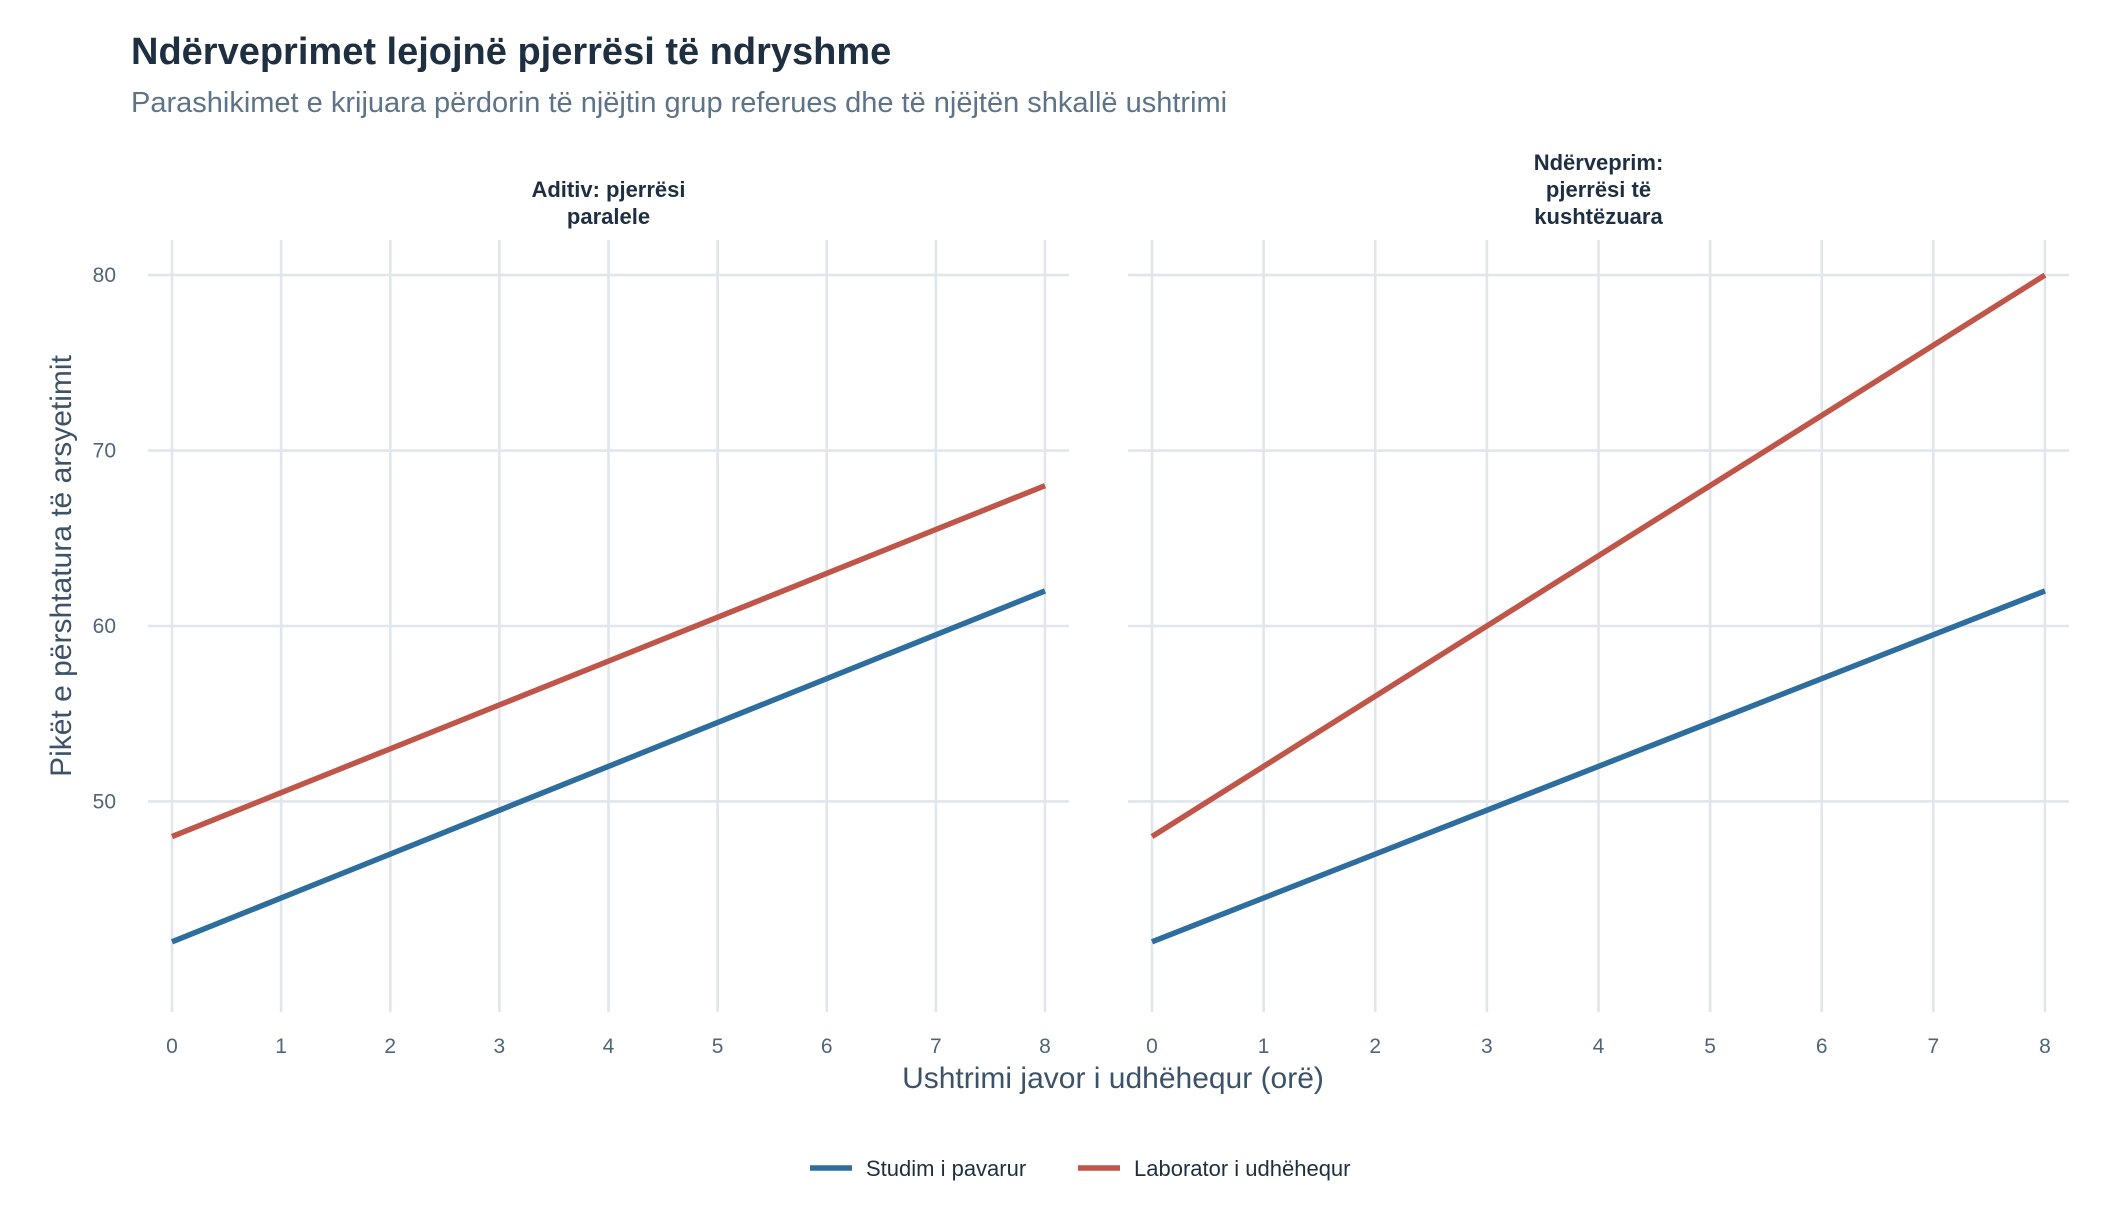 The width and height of the screenshot is (2112, 1228). I want to click on panel-title: Aditiv: pjerrësi paralele, so click(608, 203).